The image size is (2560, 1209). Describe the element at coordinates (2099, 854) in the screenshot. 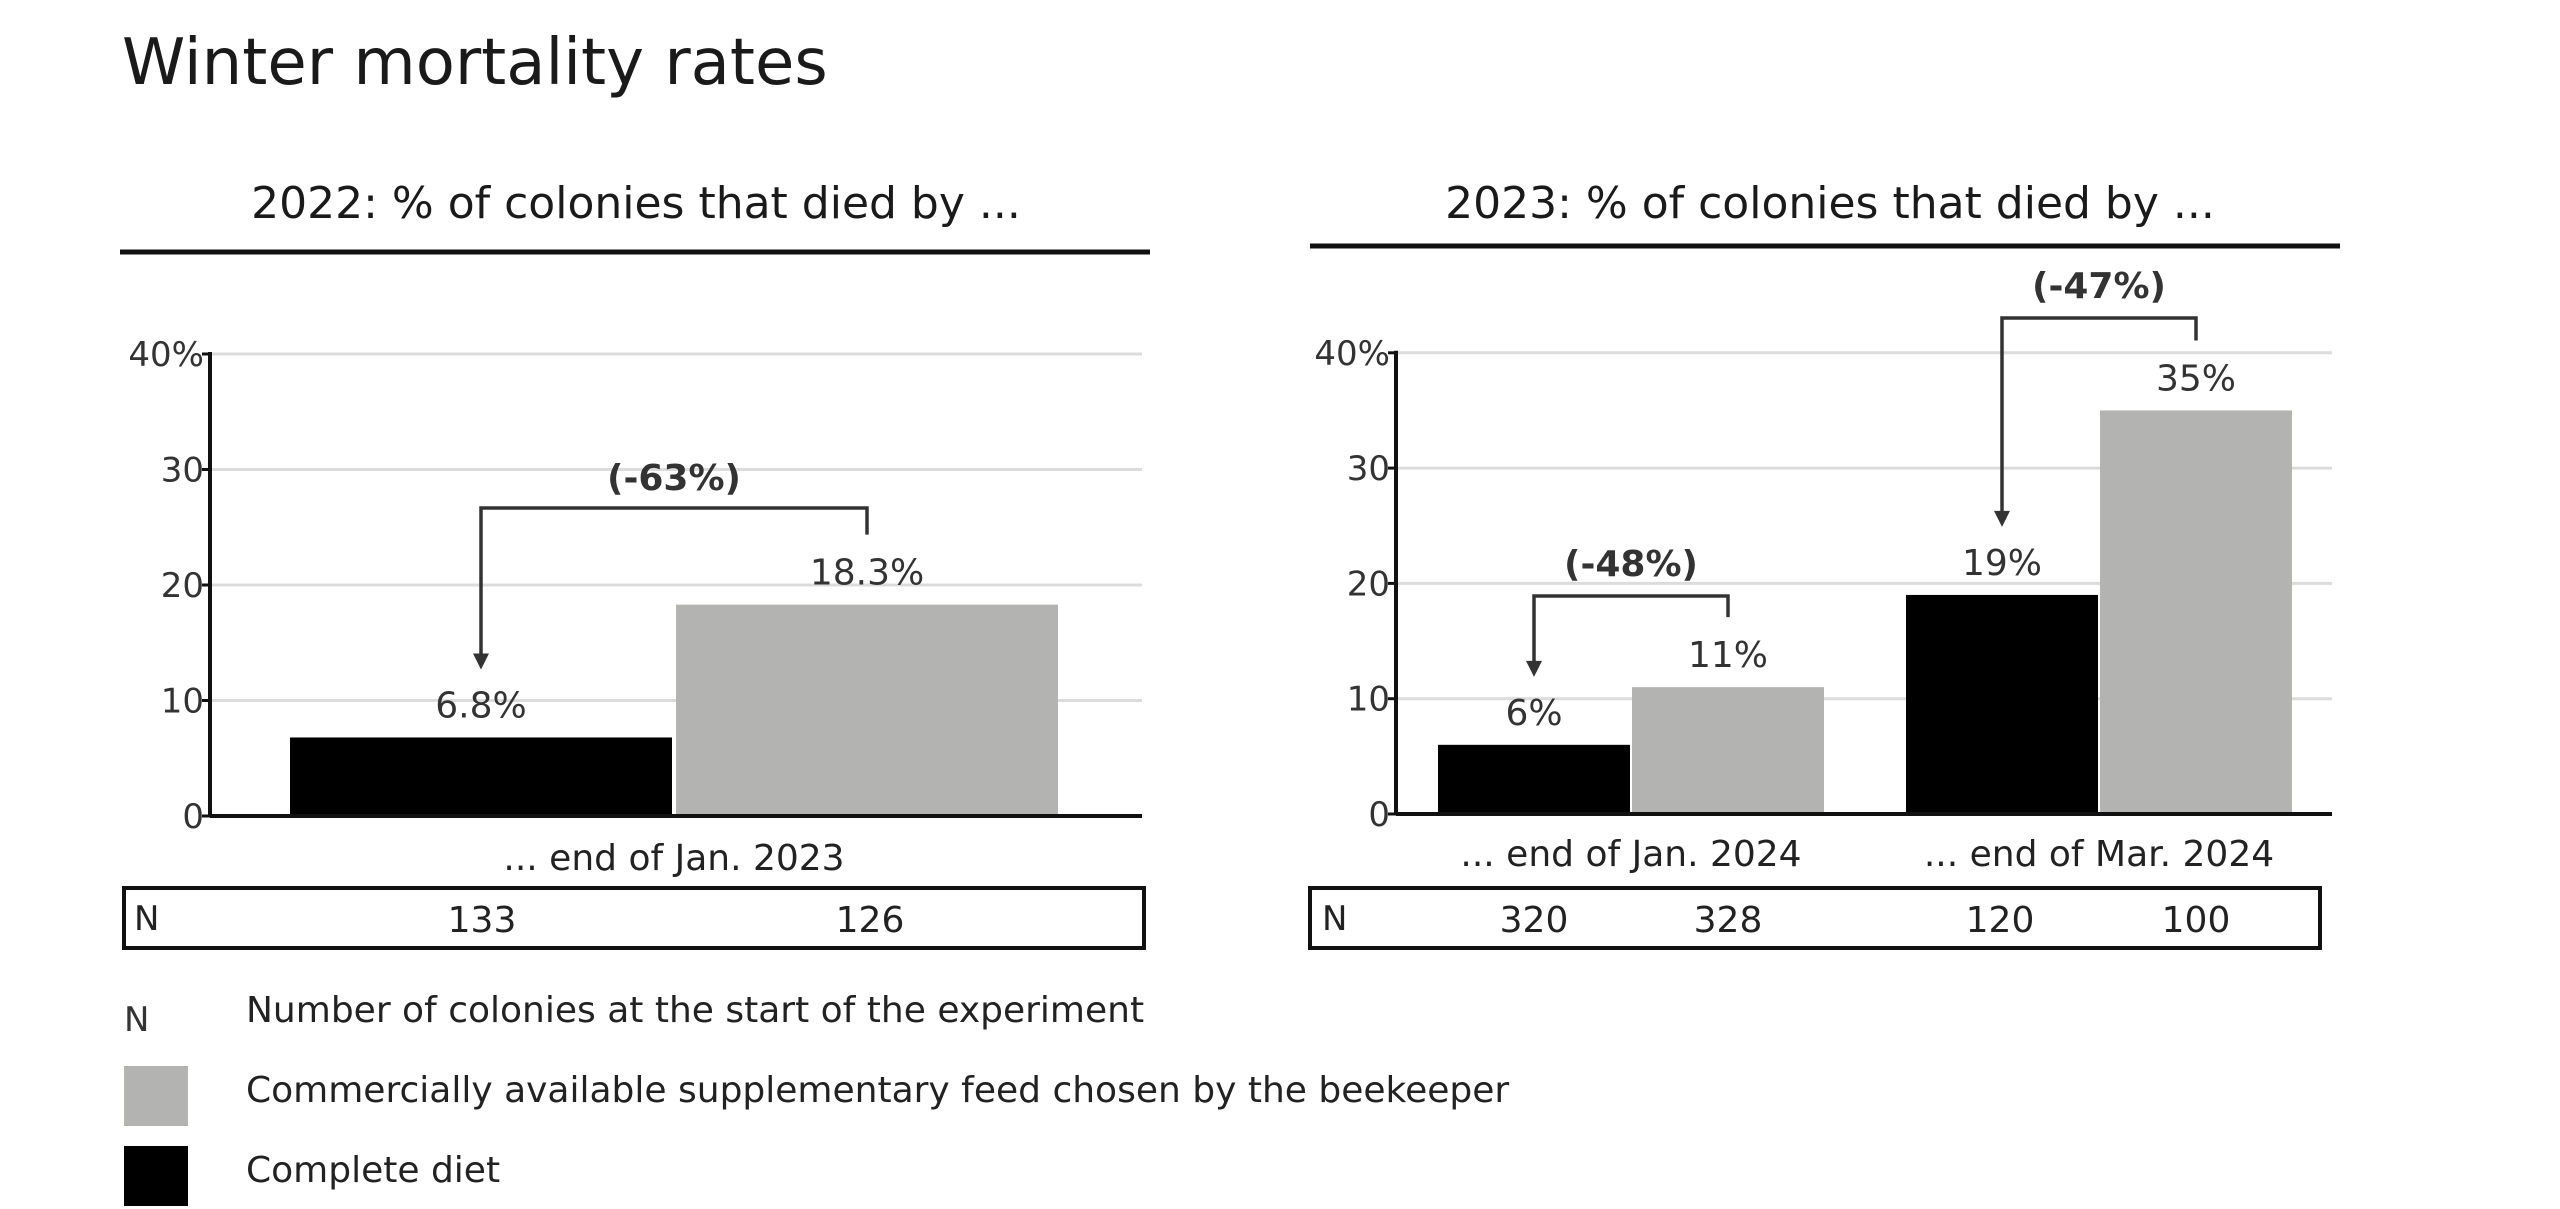

I see `category-label: ... end of Mar. 2024` at that location.